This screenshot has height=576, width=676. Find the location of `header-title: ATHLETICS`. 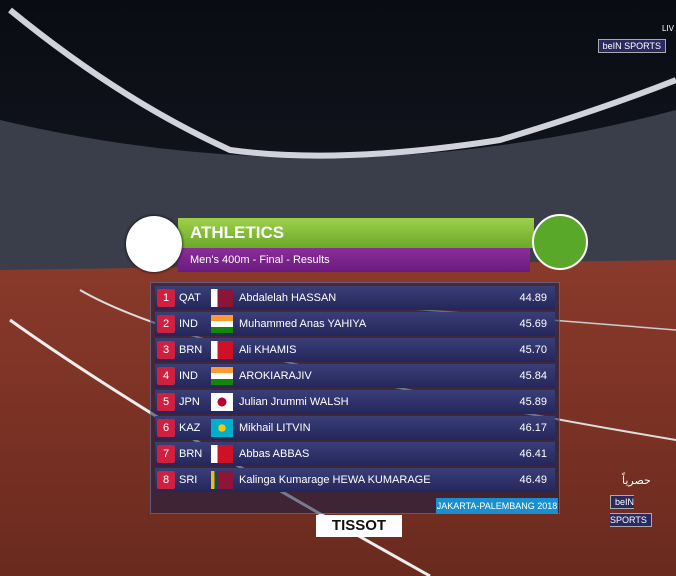

header-title: ATHLETICS is located at coordinates (356, 233).